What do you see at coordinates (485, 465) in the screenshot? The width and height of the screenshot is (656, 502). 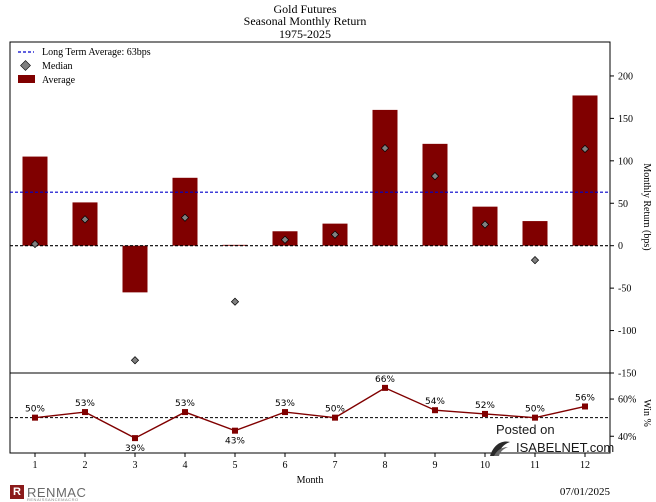 I see `x-tick-label-10: 10` at bounding box center [485, 465].